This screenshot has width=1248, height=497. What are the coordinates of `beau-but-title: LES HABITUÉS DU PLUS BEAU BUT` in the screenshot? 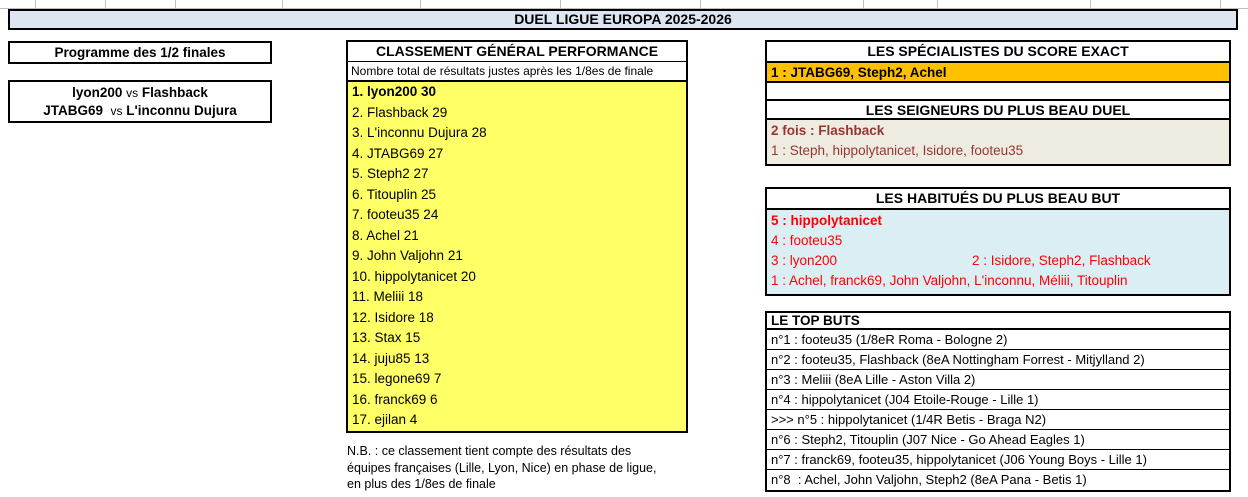 It's located at (998, 198).